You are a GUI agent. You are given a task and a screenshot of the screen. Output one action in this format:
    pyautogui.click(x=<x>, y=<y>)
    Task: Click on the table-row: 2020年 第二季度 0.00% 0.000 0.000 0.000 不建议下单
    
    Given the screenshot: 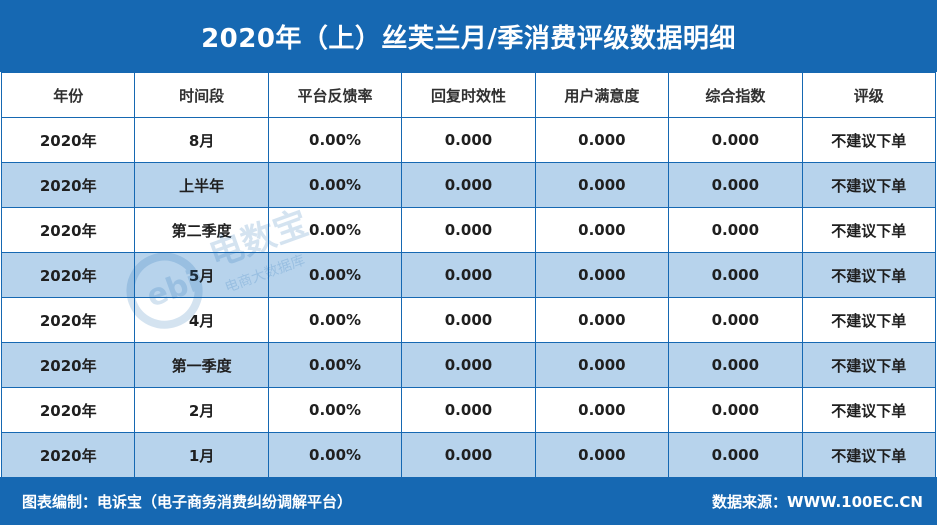 What is the action you would take?
    pyautogui.click(x=468, y=230)
    